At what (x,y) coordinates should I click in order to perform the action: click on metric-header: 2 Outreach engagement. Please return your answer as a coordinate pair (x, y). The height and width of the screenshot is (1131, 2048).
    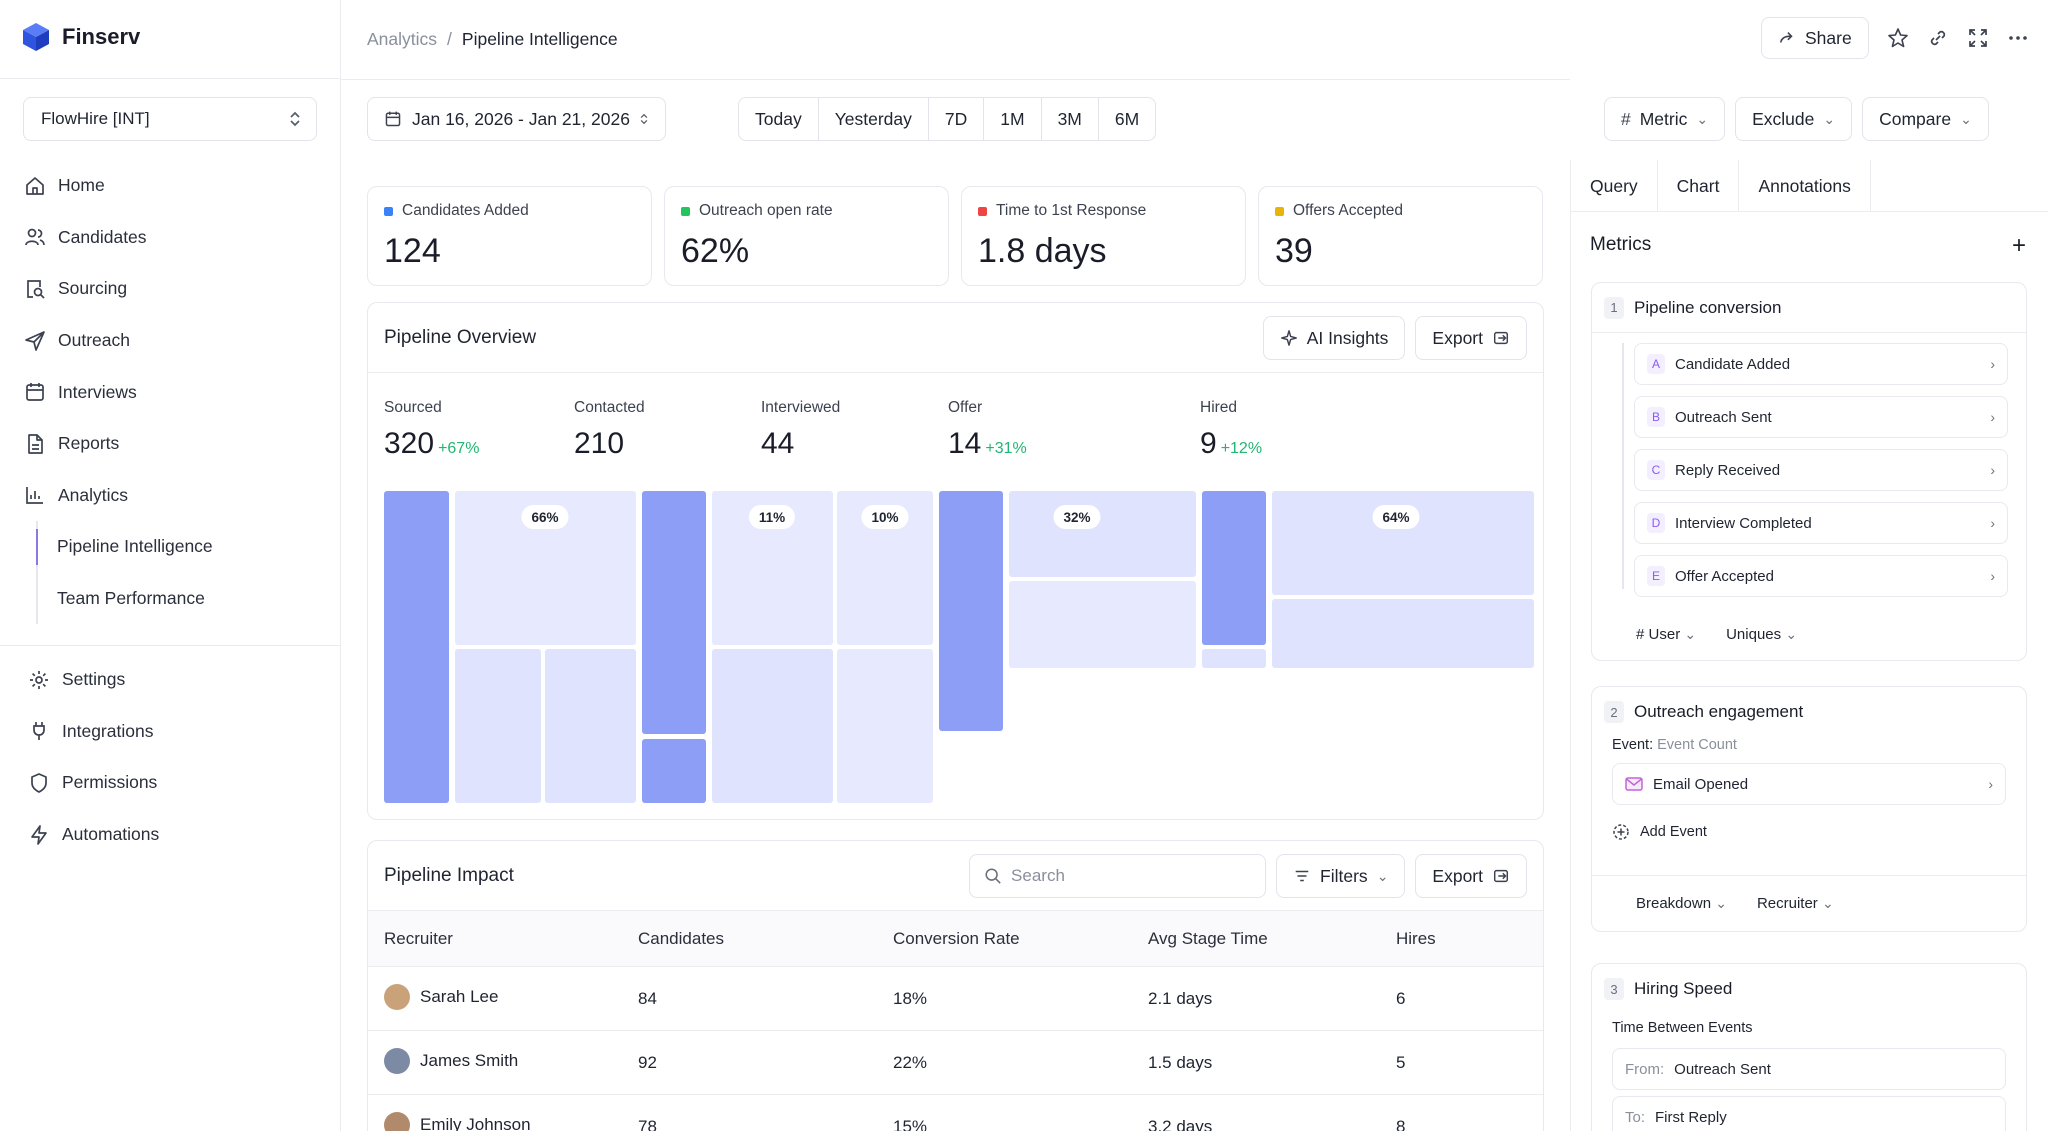
    Looking at the image, I should click on (1809, 712).